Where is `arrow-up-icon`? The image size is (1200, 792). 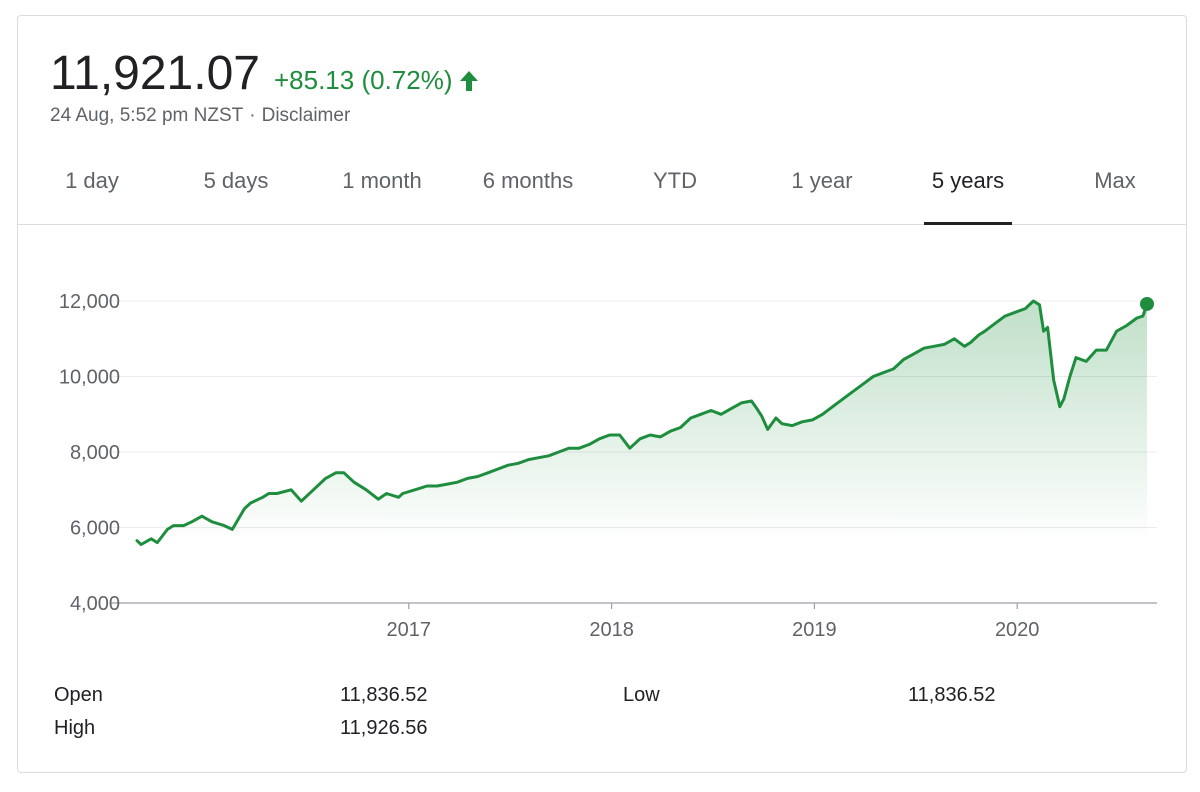
arrow-up-icon is located at coordinates (468, 80).